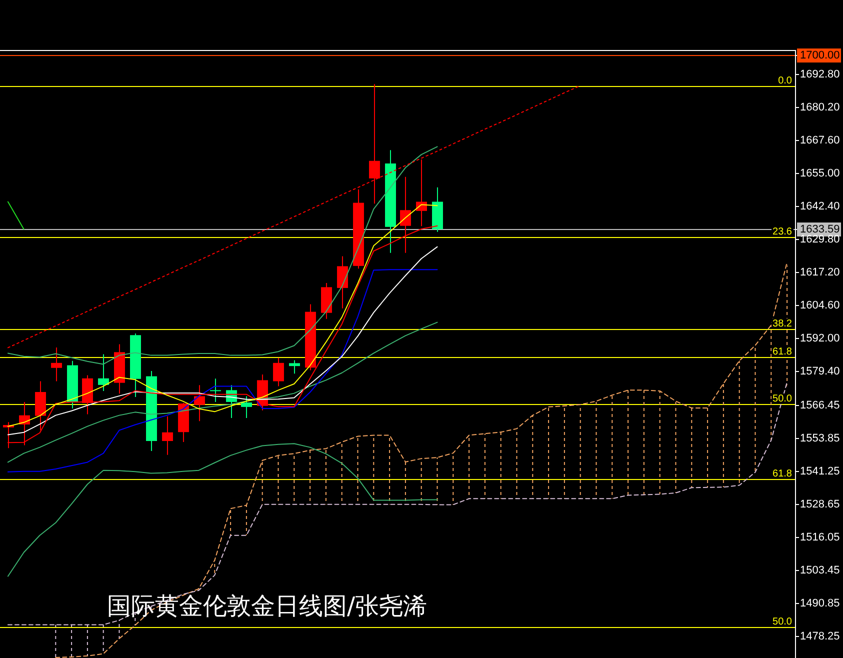  What do you see at coordinates (820, 338) in the screenshot?
I see `y-tick-label: 1592.00` at bounding box center [820, 338].